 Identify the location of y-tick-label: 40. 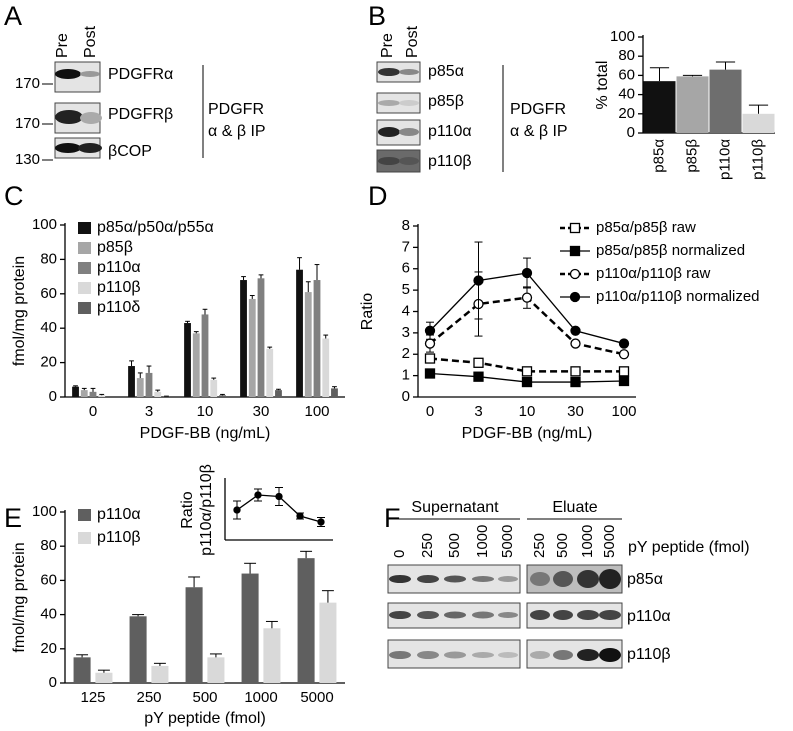
(48, 327).